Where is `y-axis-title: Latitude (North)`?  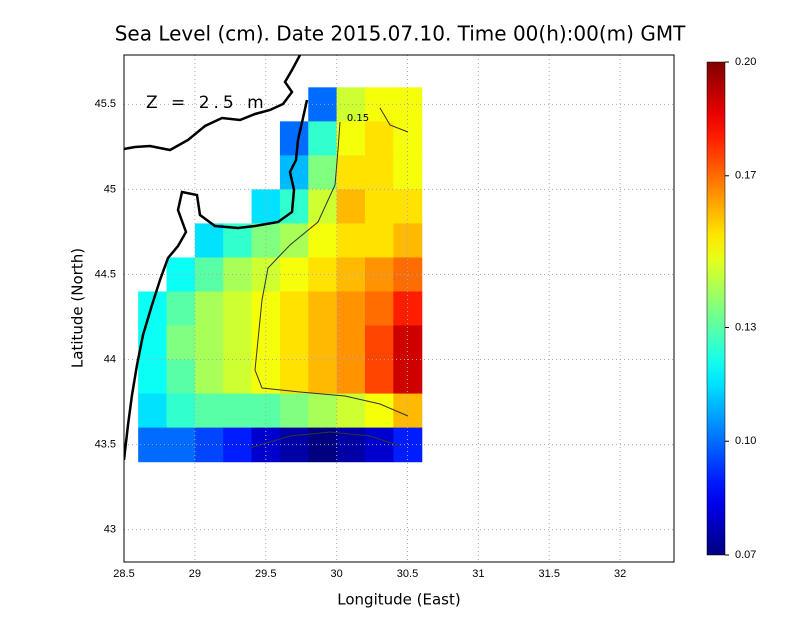 y-axis-title: Latitude (North) is located at coordinates (78, 308).